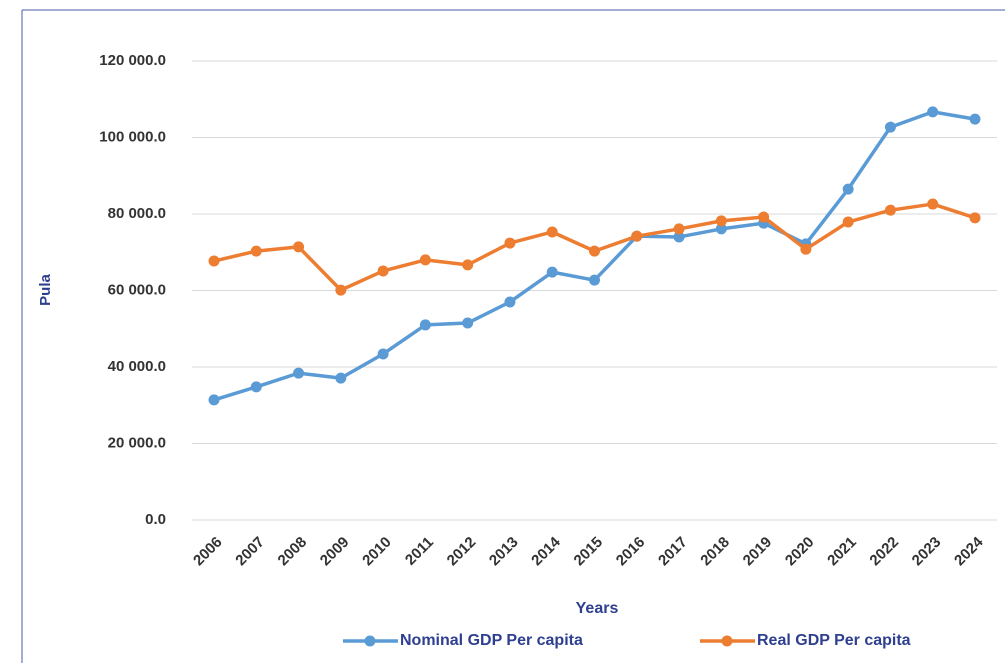  I want to click on x-tick-label: 2010, so click(377, 552).